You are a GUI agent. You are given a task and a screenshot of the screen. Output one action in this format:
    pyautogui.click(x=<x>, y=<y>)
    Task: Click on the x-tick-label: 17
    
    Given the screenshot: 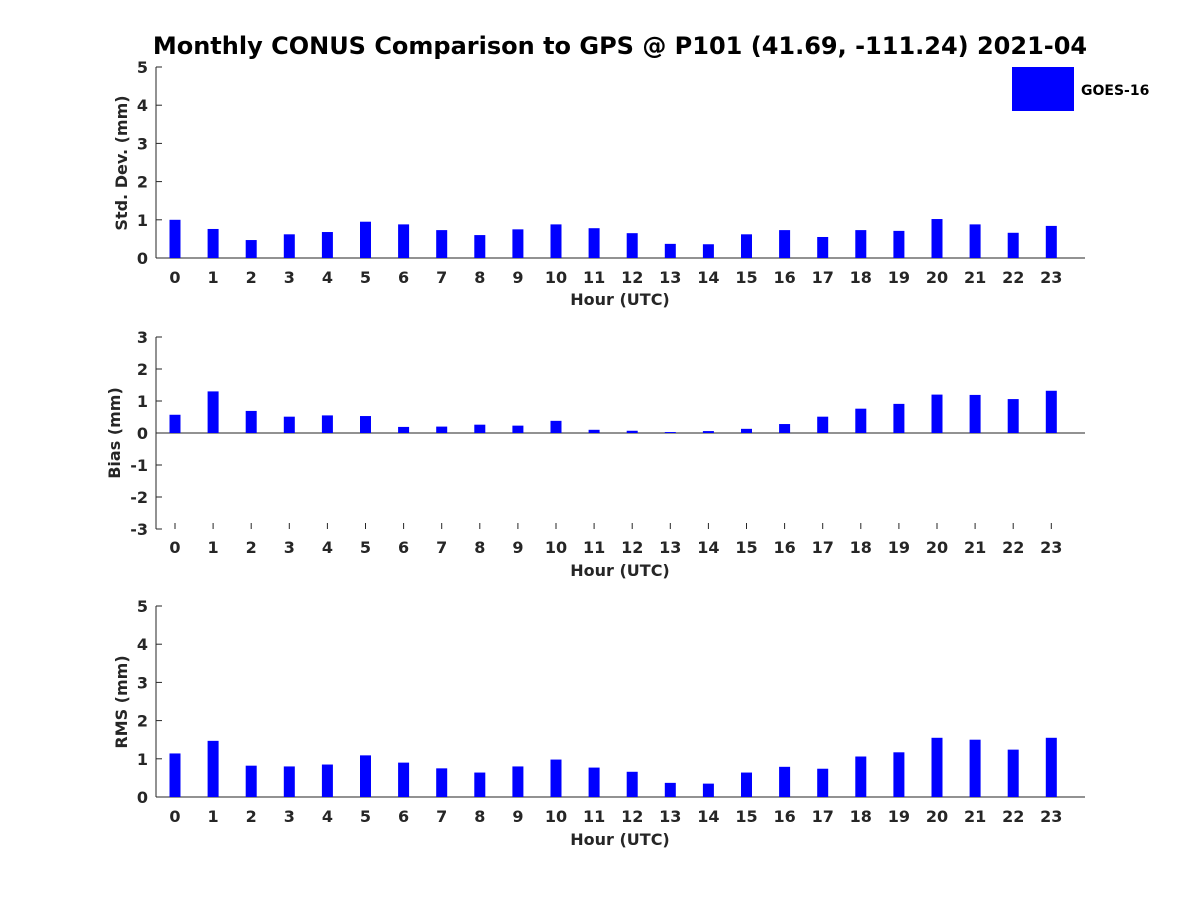 What is the action you would take?
    pyautogui.click(x=823, y=547)
    